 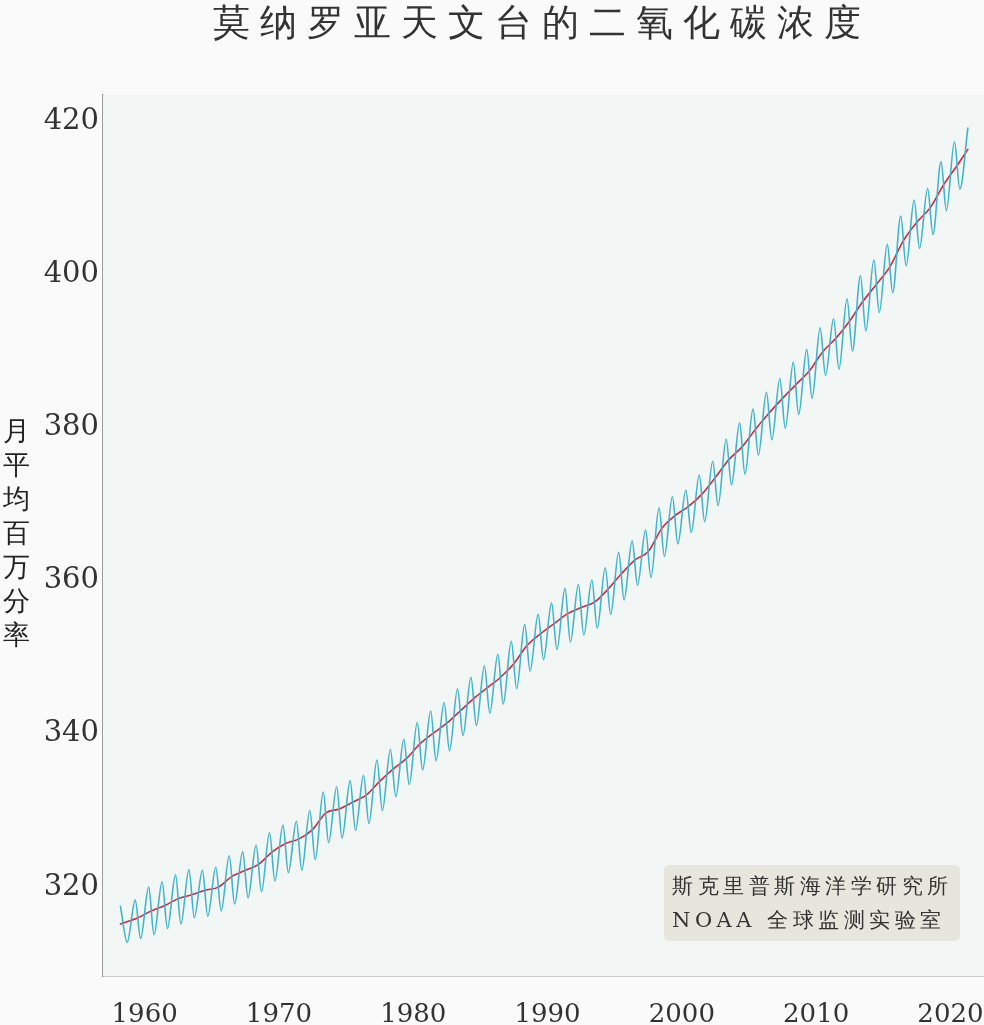 I want to click on y-tick-label: 340, so click(x=71, y=731).